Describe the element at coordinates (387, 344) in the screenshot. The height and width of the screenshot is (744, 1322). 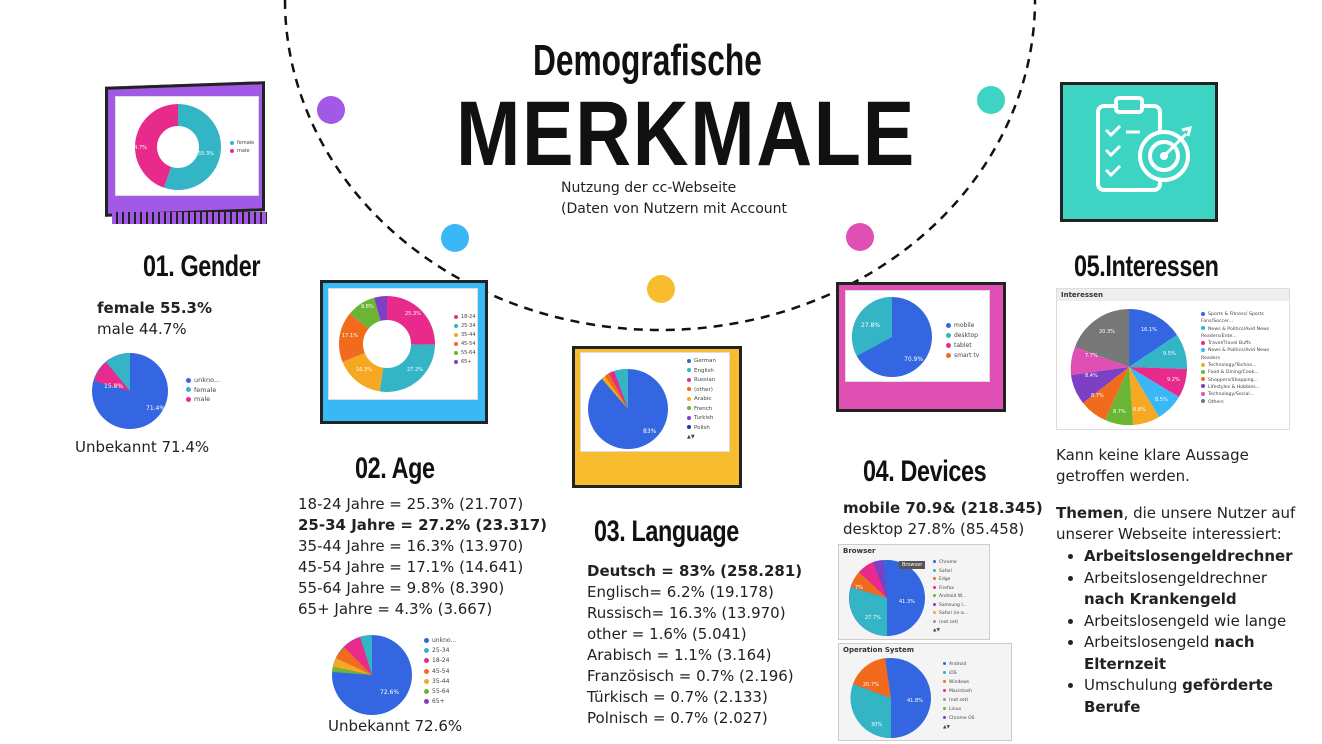
I see `age-donut-svg: 25.3% 27.2% 16.3% 17.1% 9.8%` at that location.